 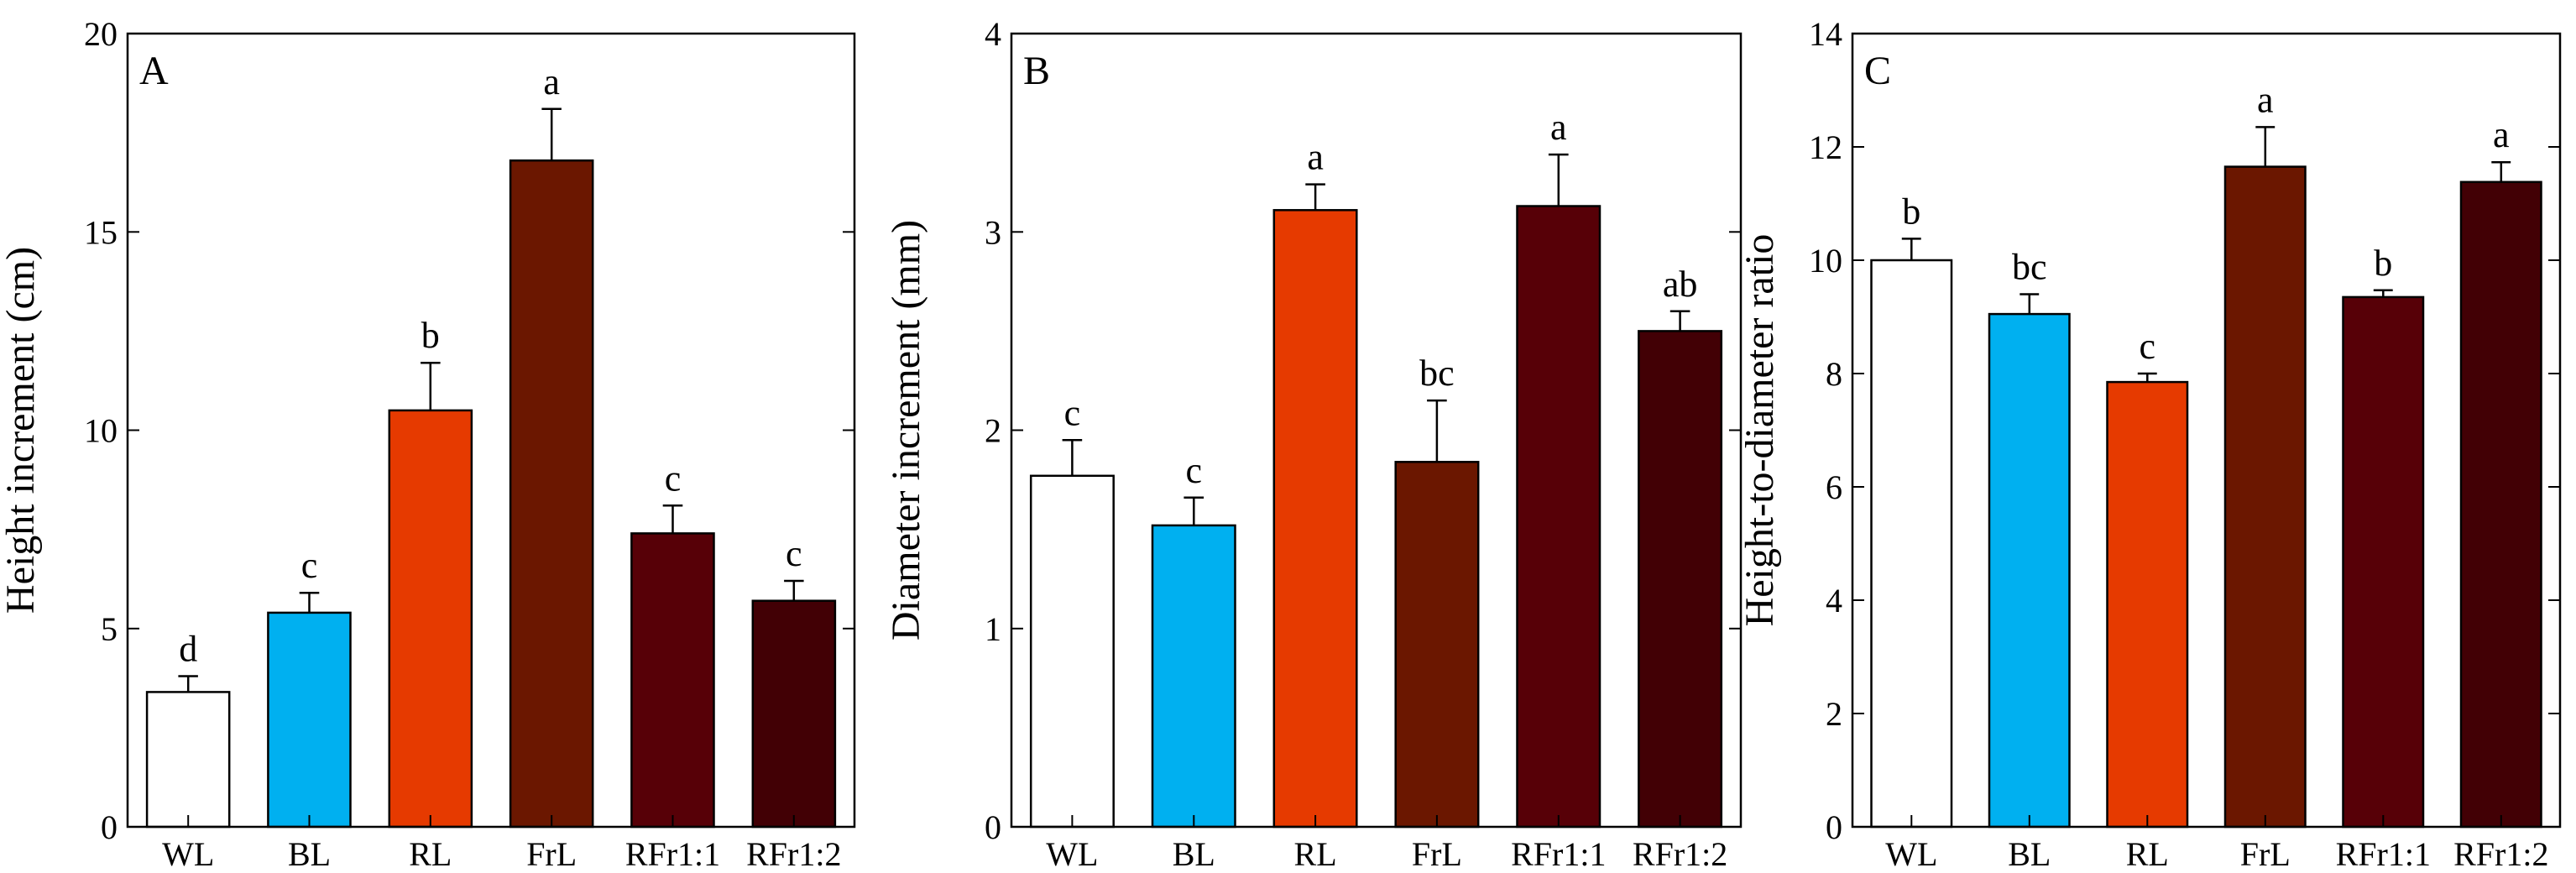 I want to click on significance-label: ab, so click(x=1680, y=284).